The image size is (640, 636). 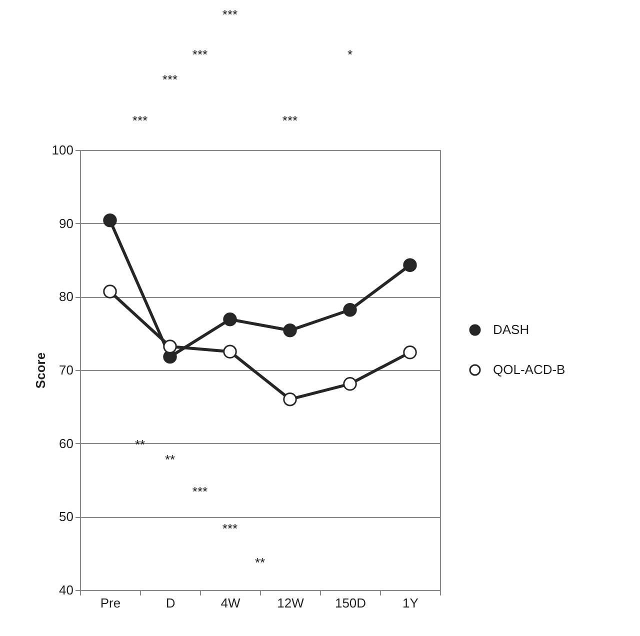 I want to click on y-tick-label: 90, so click(x=66, y=223).